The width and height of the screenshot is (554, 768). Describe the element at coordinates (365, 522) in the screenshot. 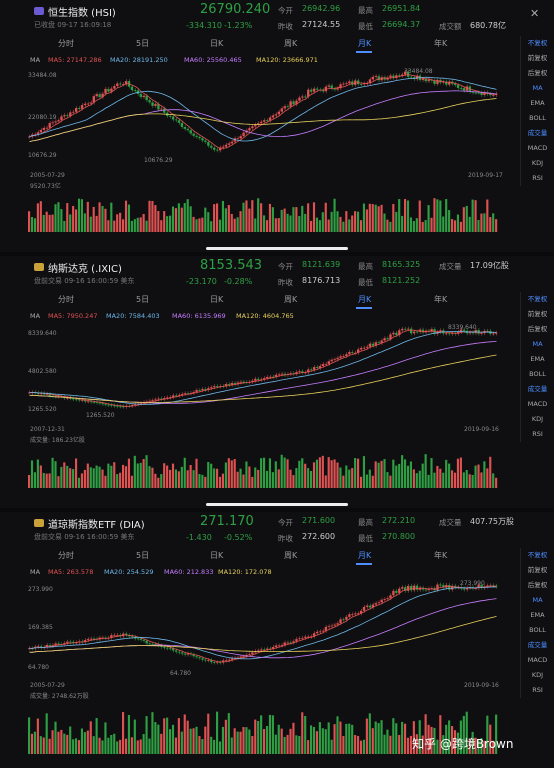

I see `high-label: 最高` at that location.